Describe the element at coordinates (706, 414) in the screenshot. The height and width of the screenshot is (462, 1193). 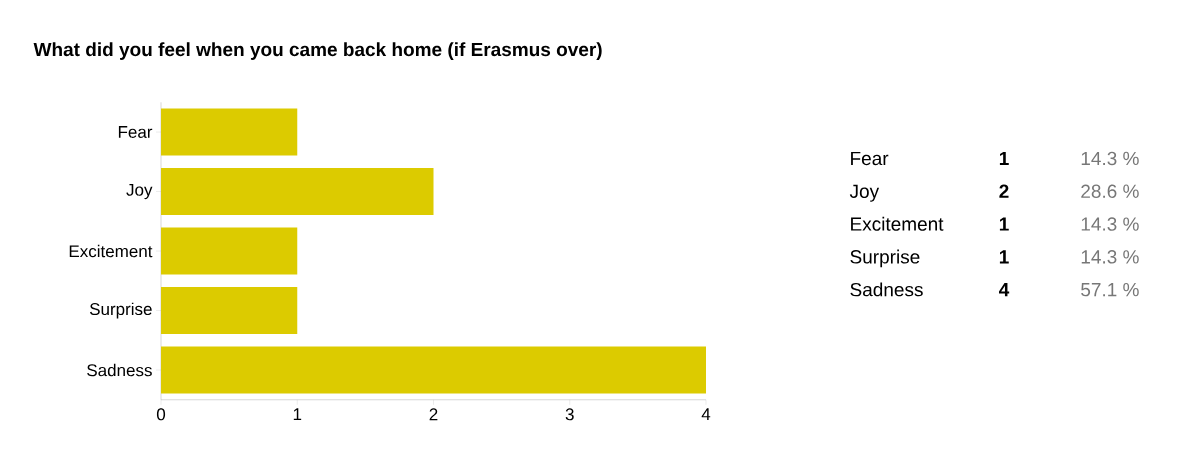
I see `x-tick-label: 4` at that location.